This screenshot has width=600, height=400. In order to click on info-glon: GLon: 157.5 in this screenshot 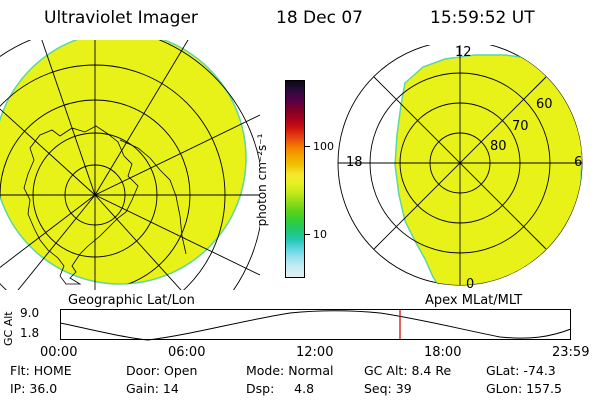, I will do `click(524, 388)`.